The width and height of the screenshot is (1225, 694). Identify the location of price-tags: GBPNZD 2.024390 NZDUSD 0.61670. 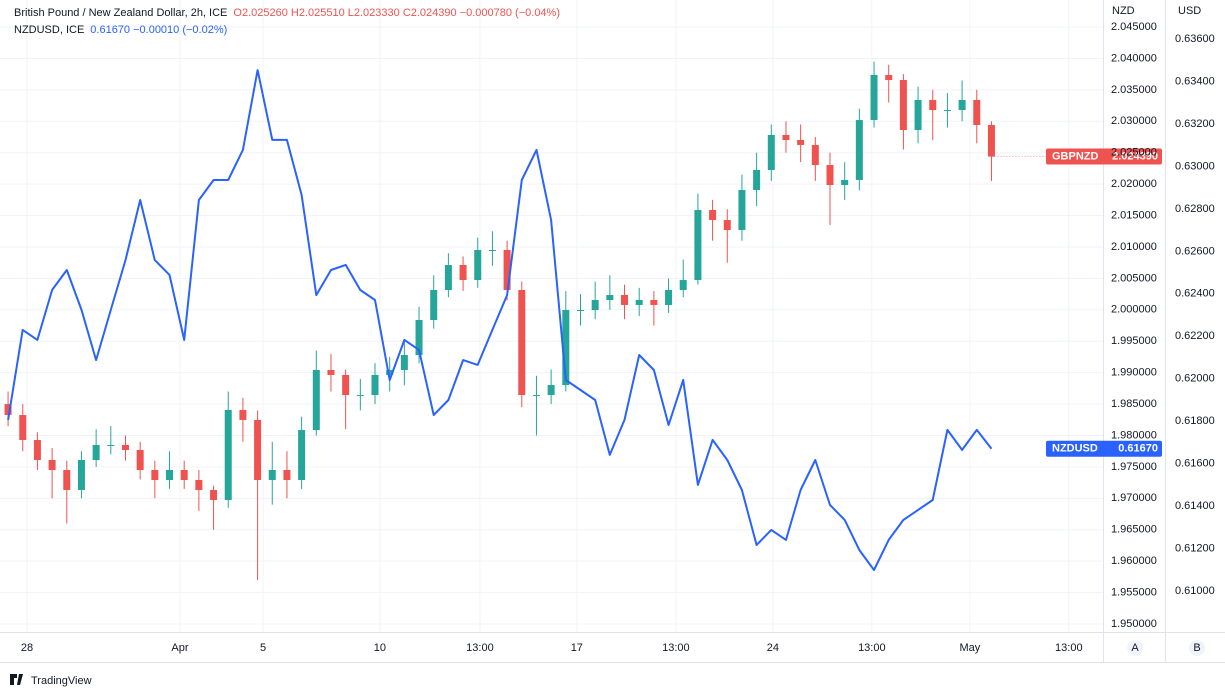
(1104, 302).